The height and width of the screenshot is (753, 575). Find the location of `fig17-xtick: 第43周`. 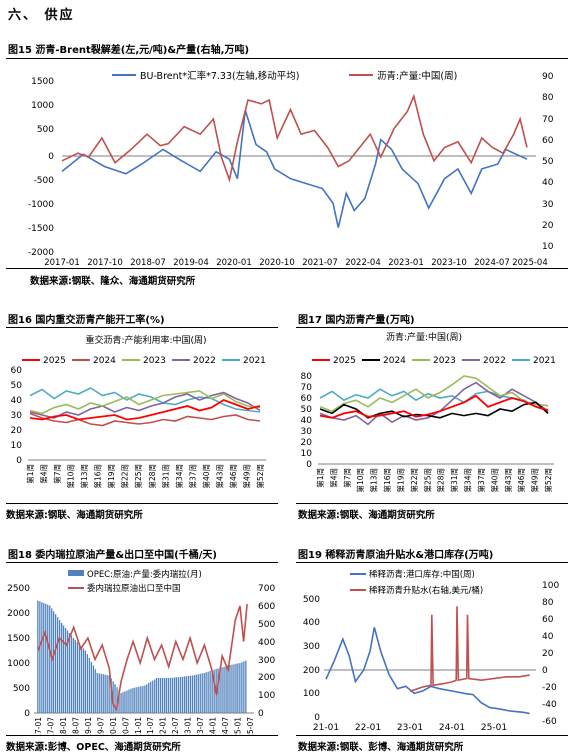

fig17-xtick: 第43周 is located at coordinates (508, 480).